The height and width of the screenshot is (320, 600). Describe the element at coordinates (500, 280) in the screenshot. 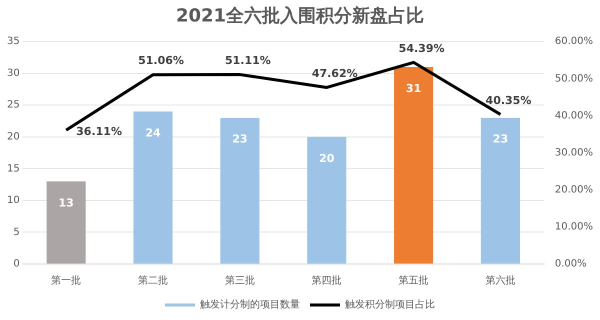

I see `x-tick-label: 第六批` at that location.